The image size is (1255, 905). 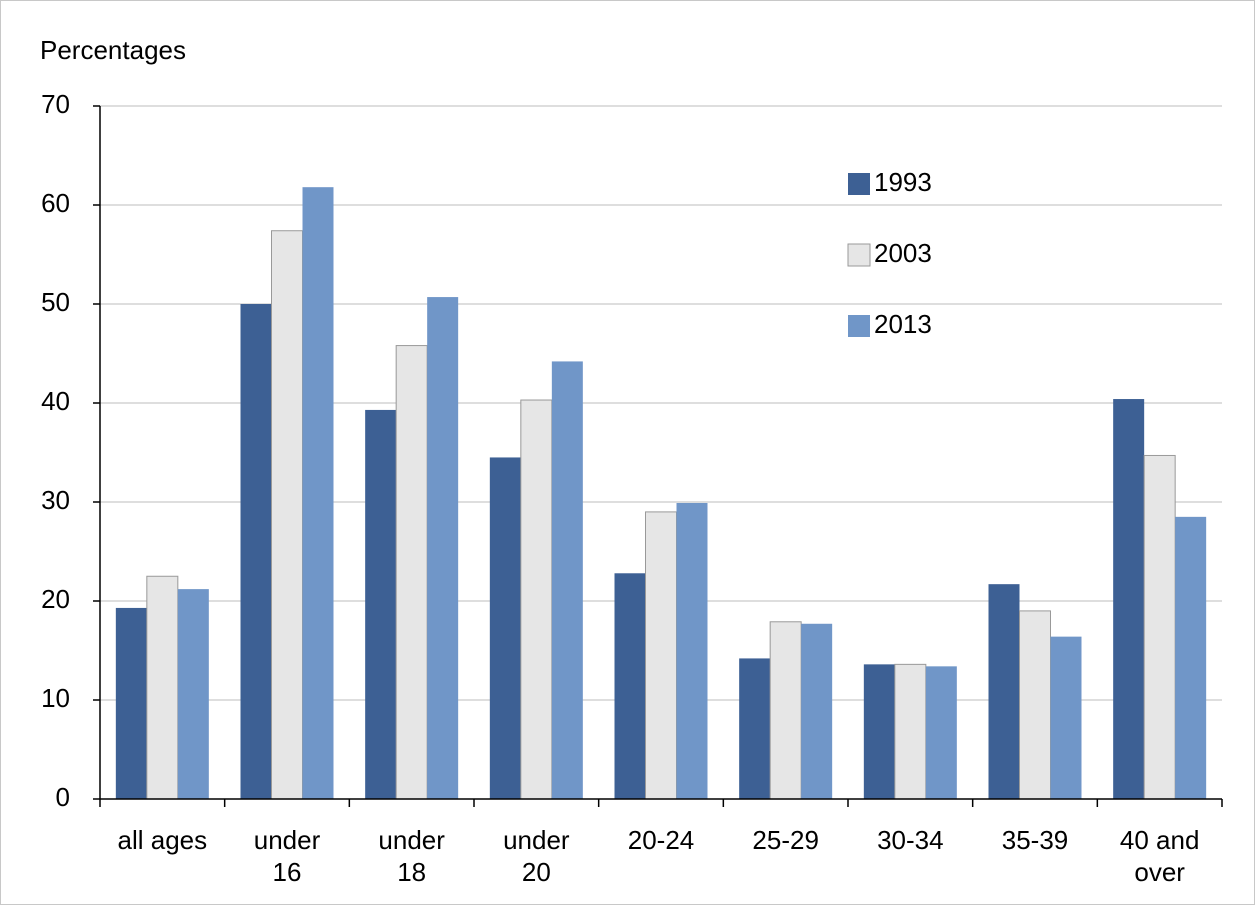 What do you see at coordinates (63, 797) in the screenshot?
I see `y-tick-label: 0` at bounding box center [63, 797].